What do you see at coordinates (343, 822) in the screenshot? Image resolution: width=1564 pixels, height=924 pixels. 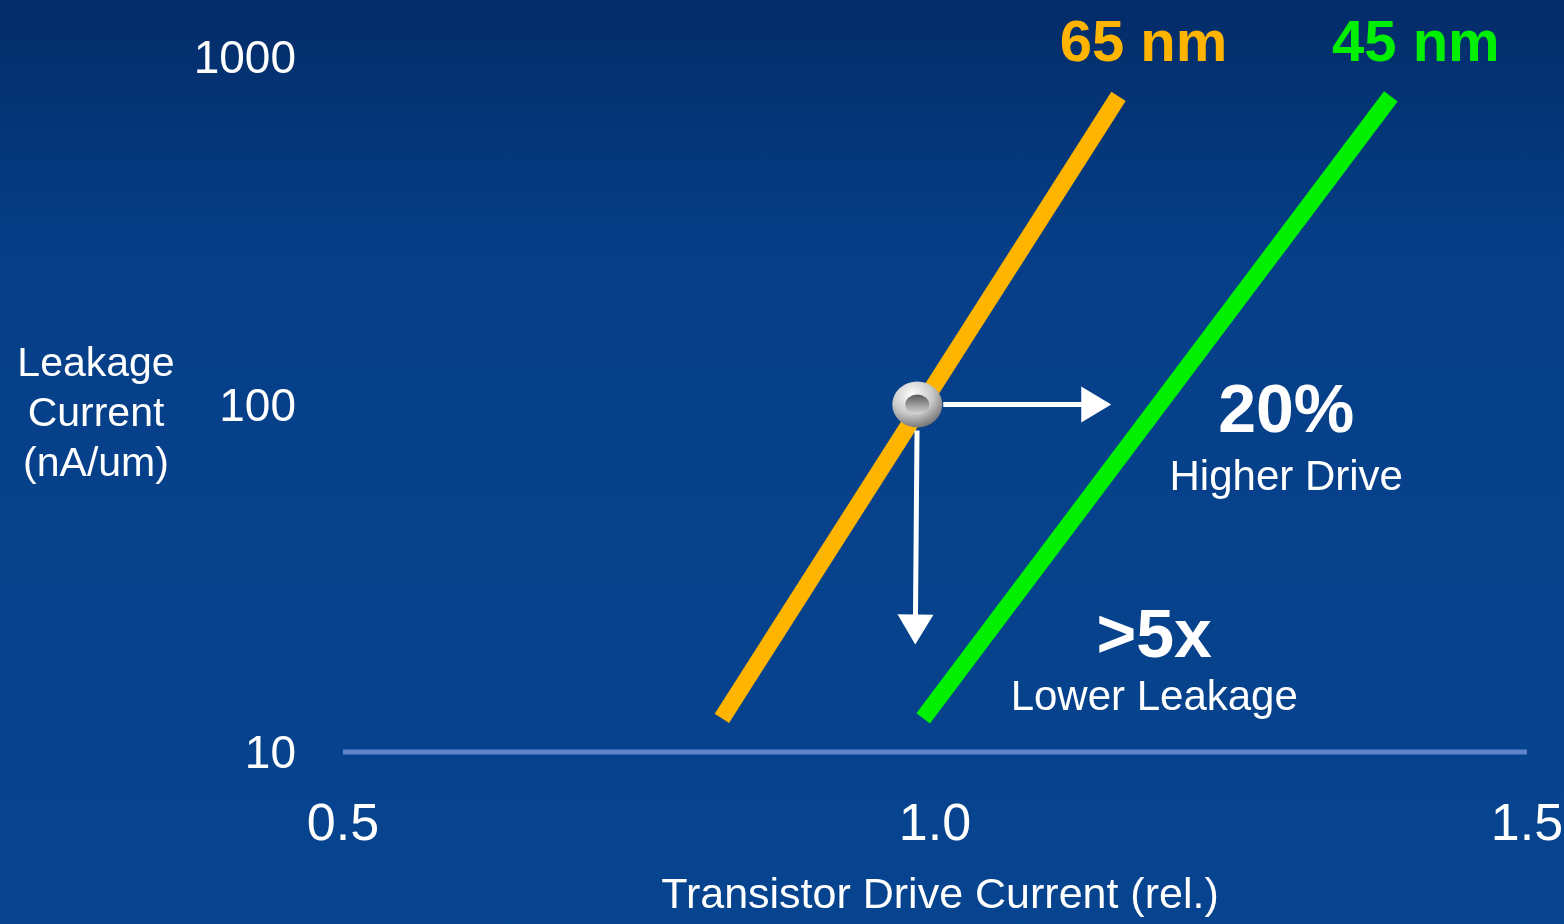 I see `x-tick-label: 0.5` at bounding box center [343, 822].